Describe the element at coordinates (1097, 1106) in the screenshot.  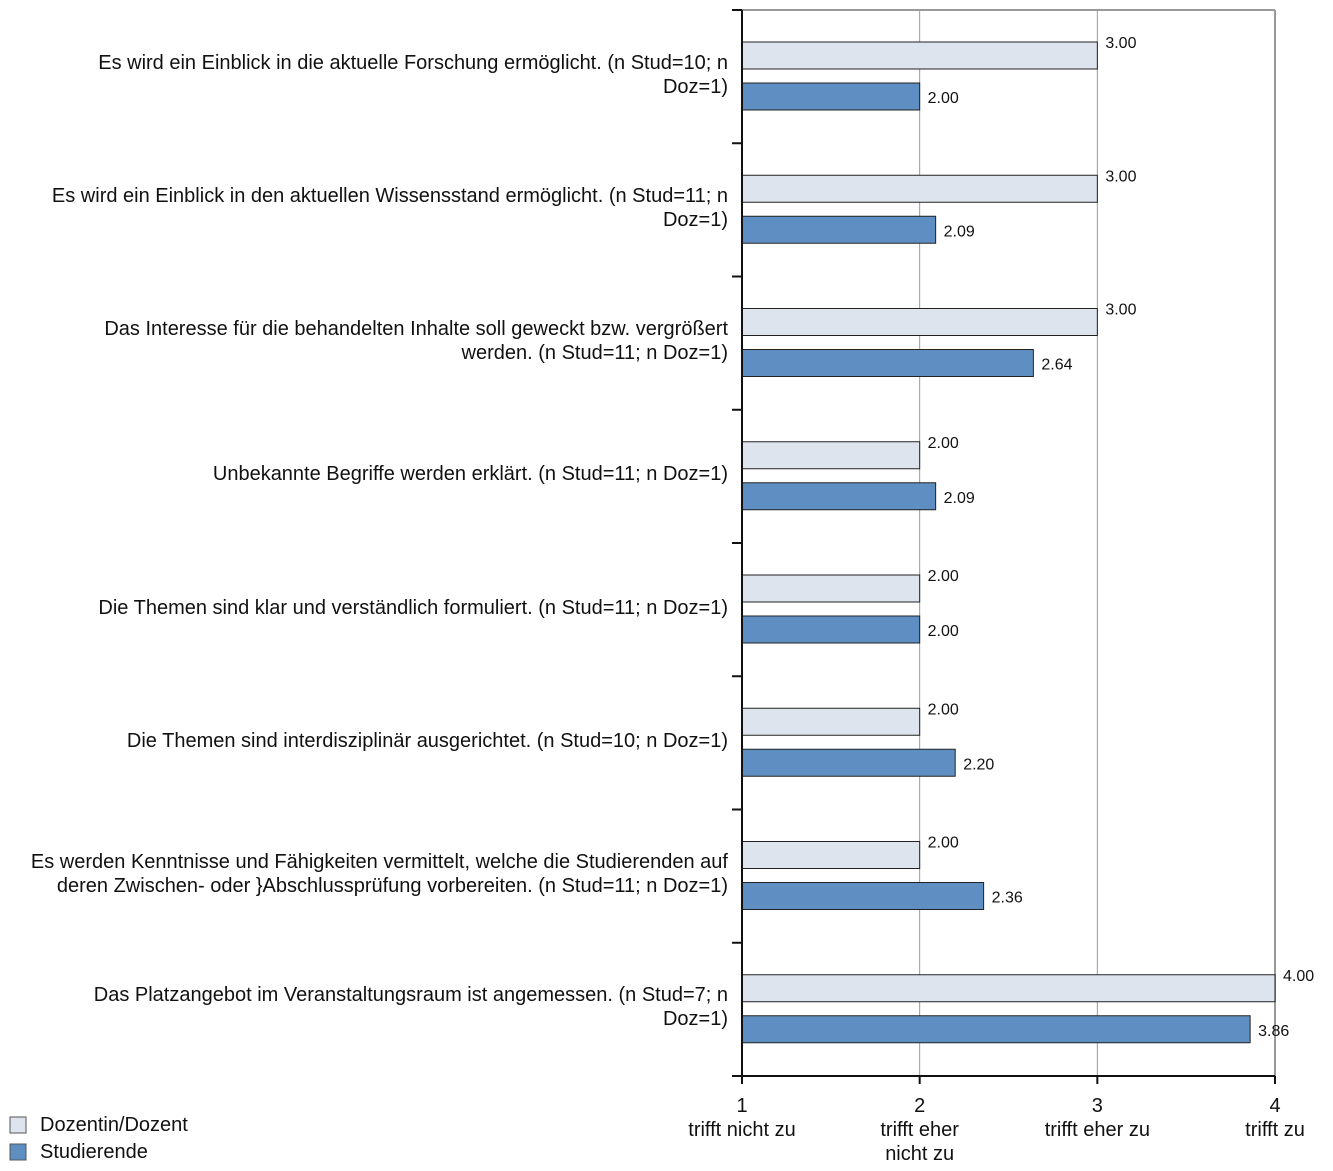
I see `x-tick-label: 3` at that location.